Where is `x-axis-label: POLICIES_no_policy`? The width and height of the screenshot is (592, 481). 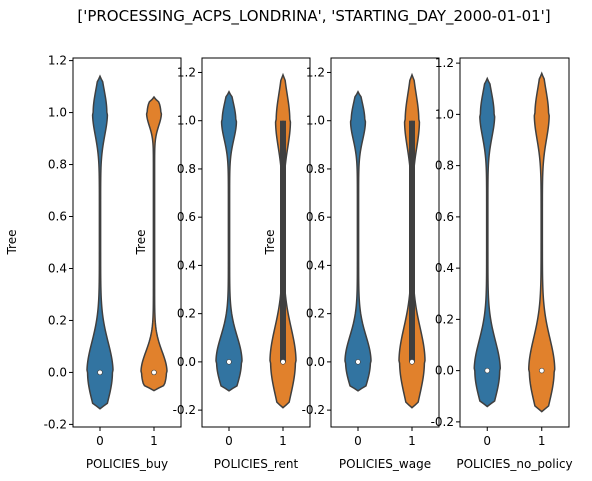
x-axis-label: POLICIES_no_policy is located at coordinates (514, 464).